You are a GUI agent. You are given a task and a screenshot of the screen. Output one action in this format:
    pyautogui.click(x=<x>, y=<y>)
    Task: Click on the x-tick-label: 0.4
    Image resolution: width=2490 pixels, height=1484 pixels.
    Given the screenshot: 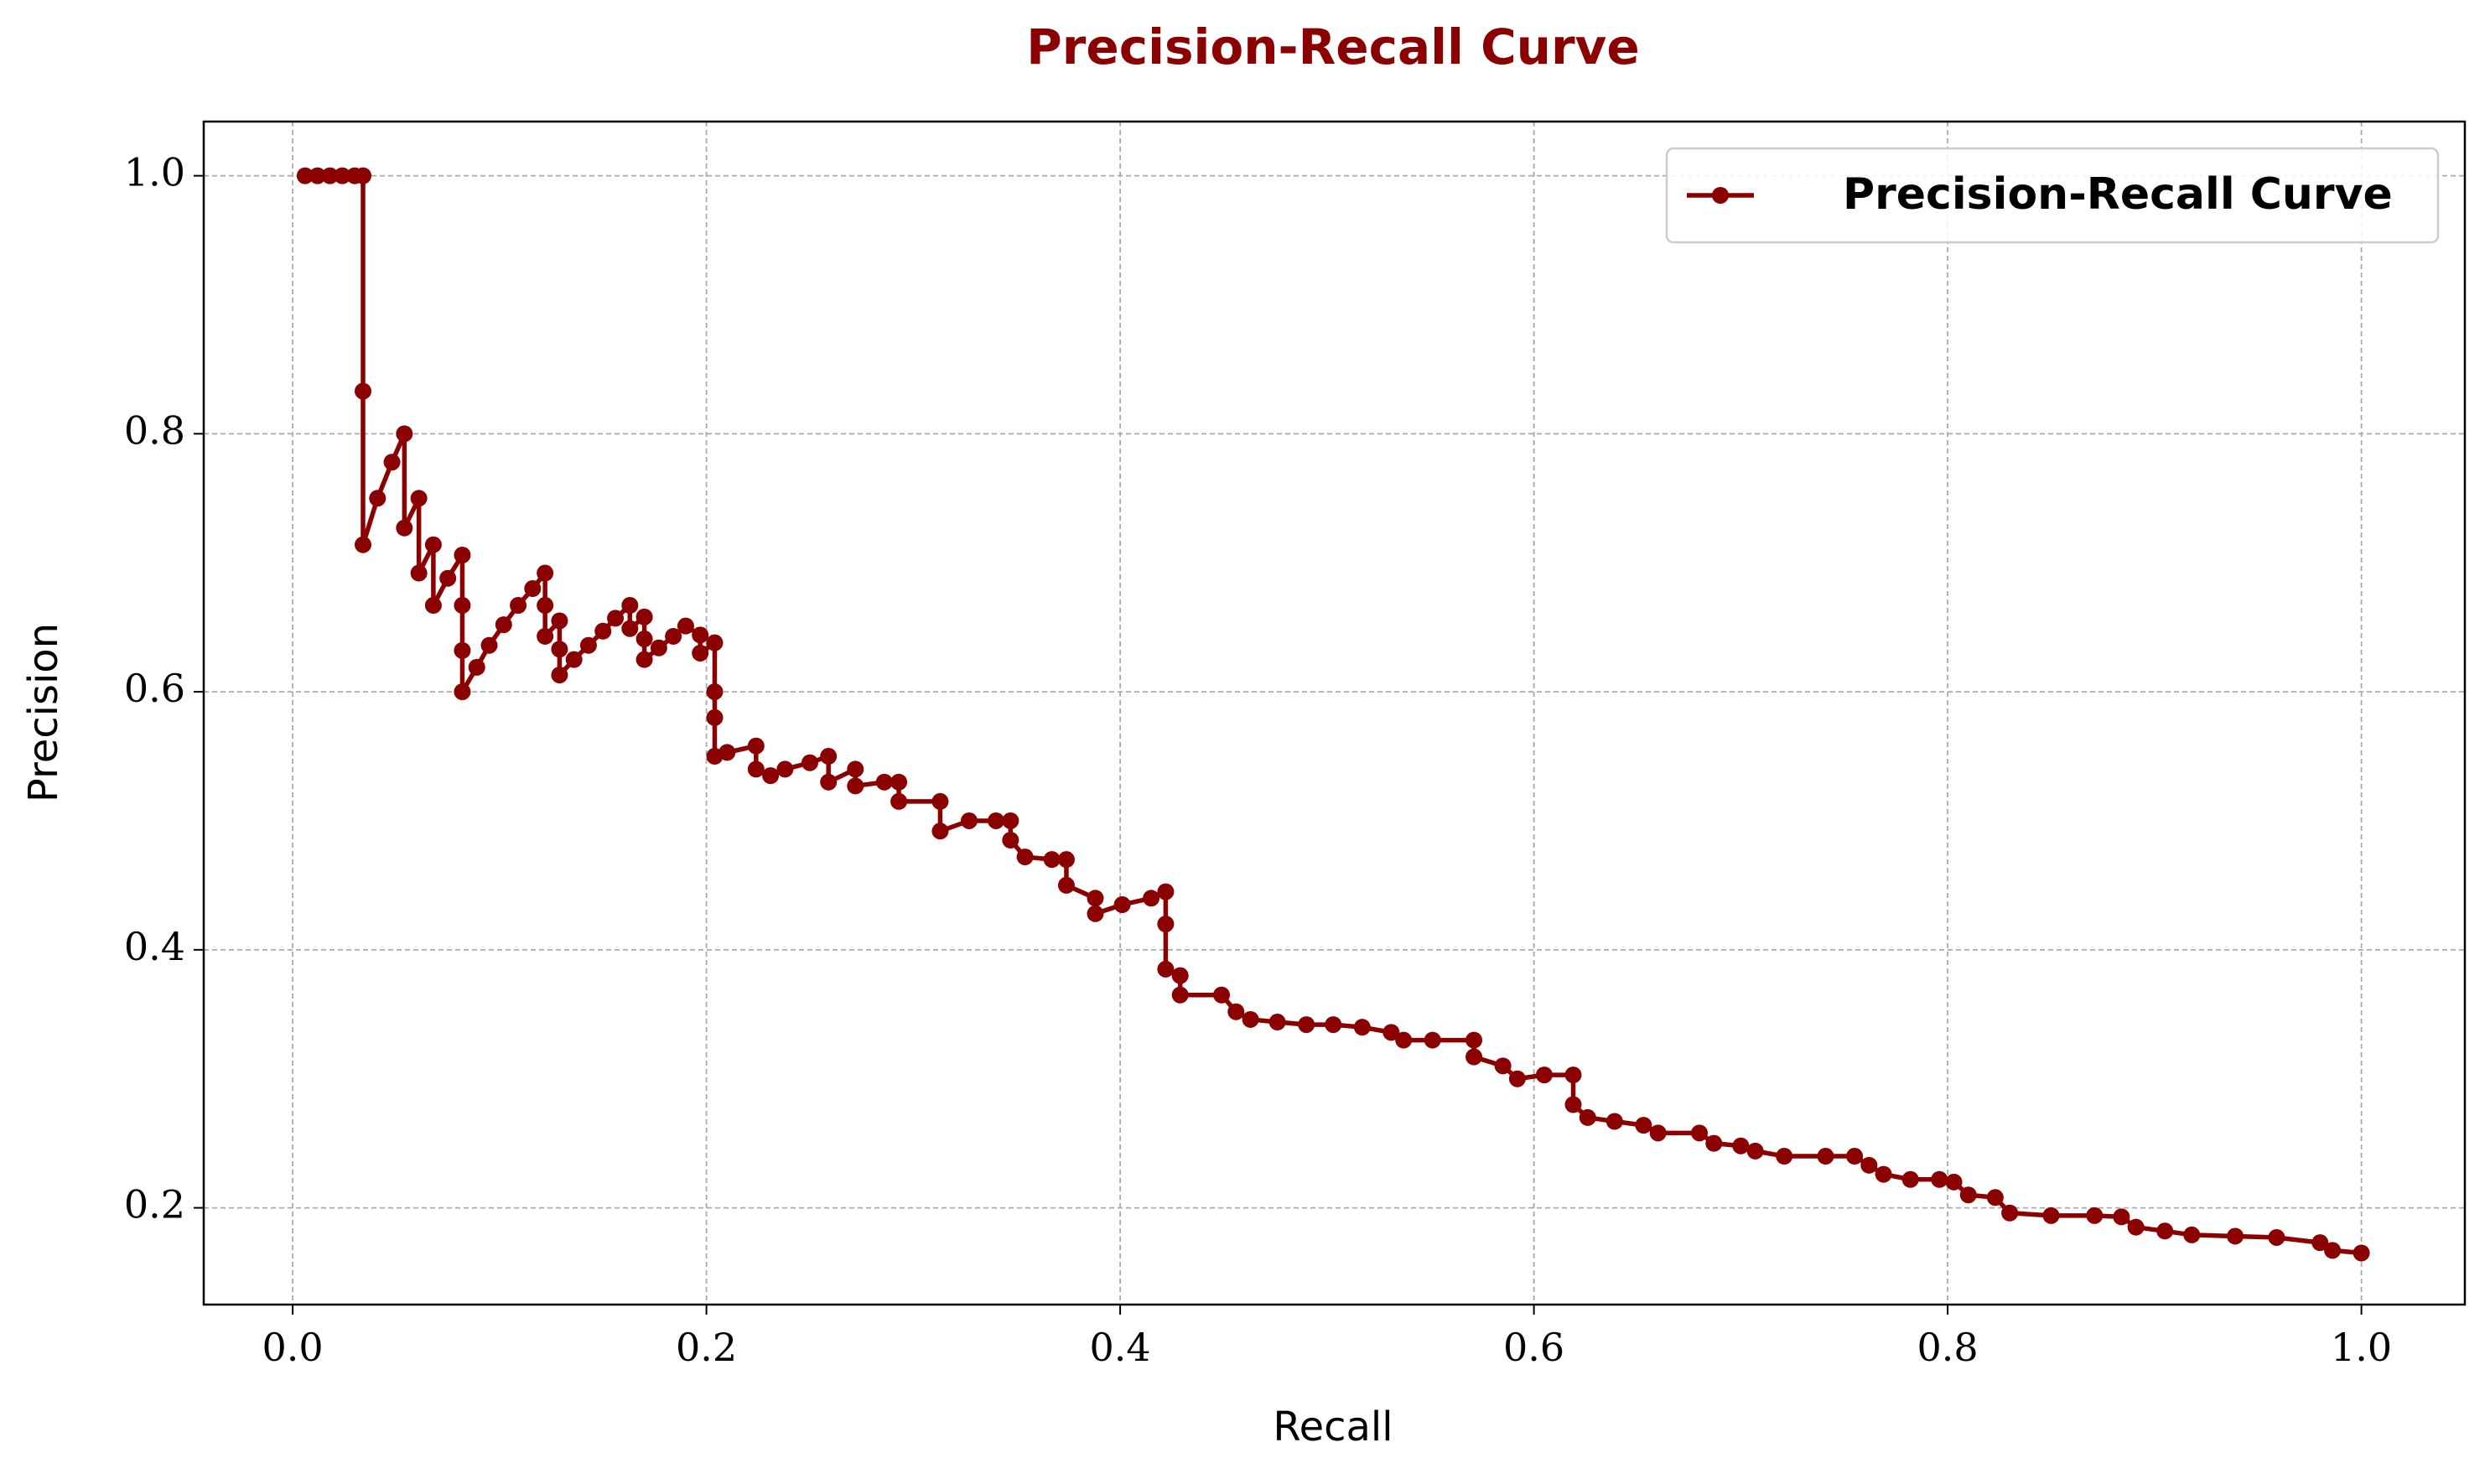 What is the action you would take?
    pyautogui.click(x=1120, y=1347)
    